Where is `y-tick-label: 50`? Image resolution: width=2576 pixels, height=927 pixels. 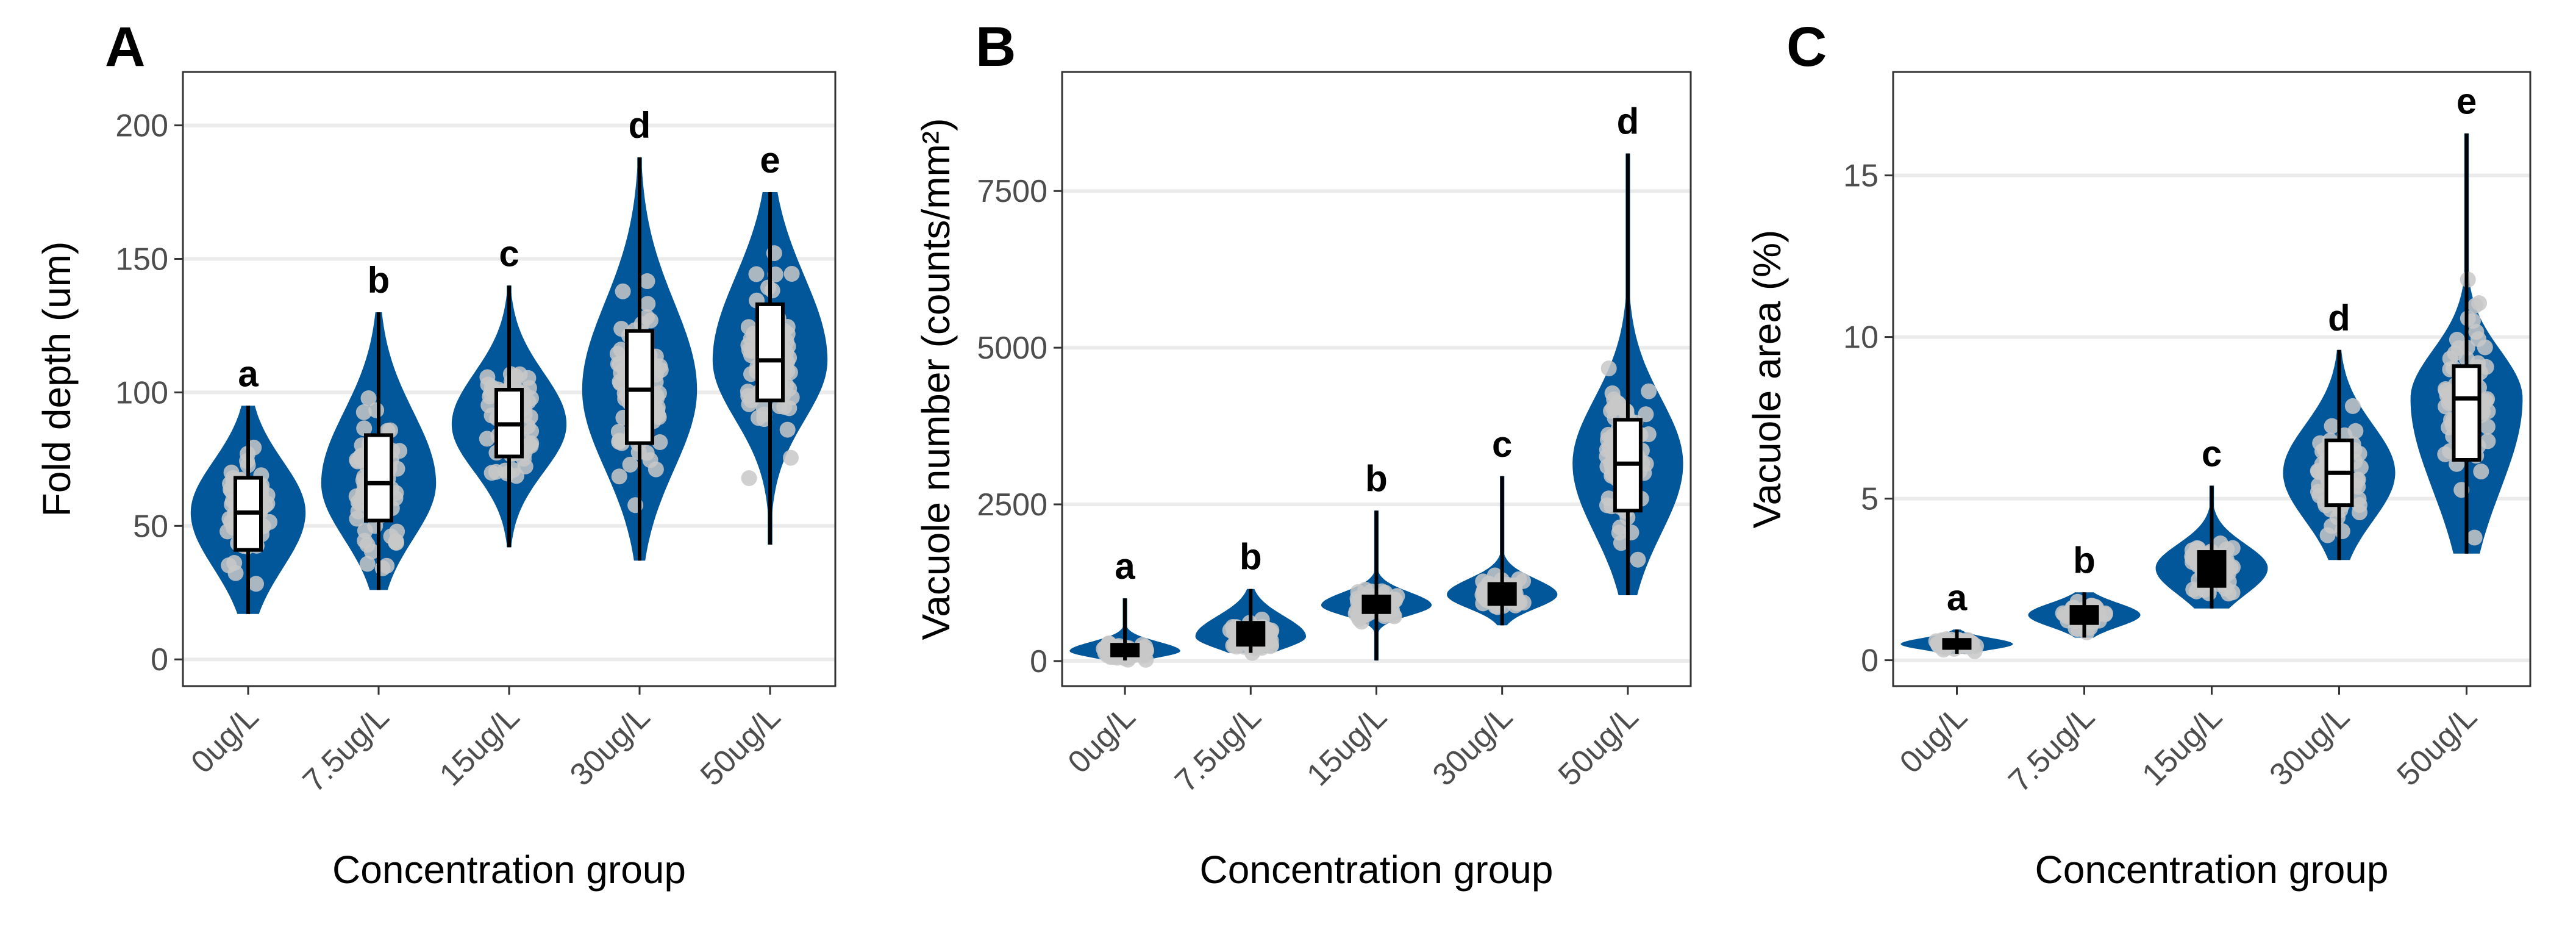
y-tick-label: 50 is located at coordinates (150, 526).